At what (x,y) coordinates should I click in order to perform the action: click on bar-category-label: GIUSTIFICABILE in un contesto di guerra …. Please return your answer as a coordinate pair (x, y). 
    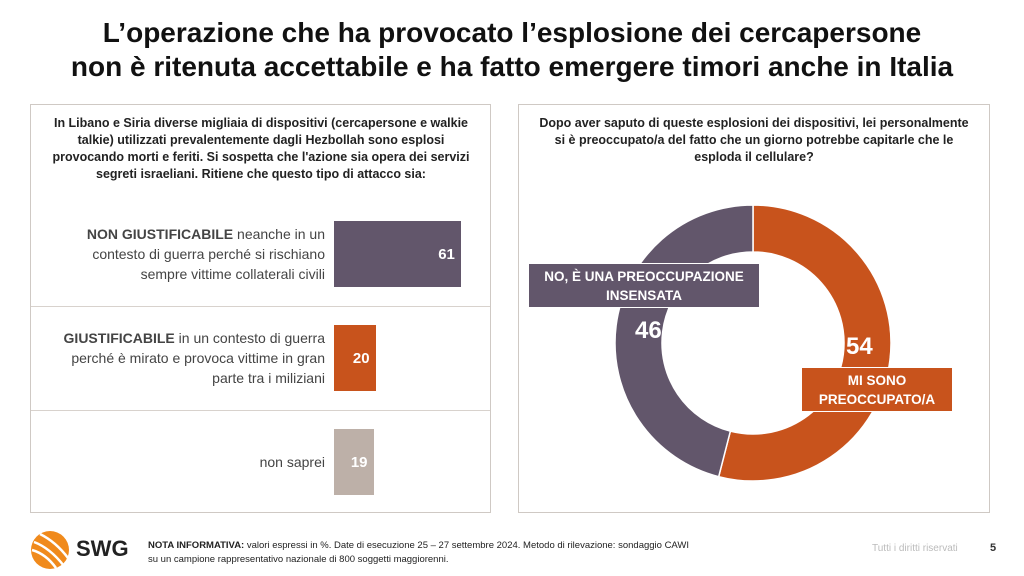
    Looking at the image, I should click on (190, 358).